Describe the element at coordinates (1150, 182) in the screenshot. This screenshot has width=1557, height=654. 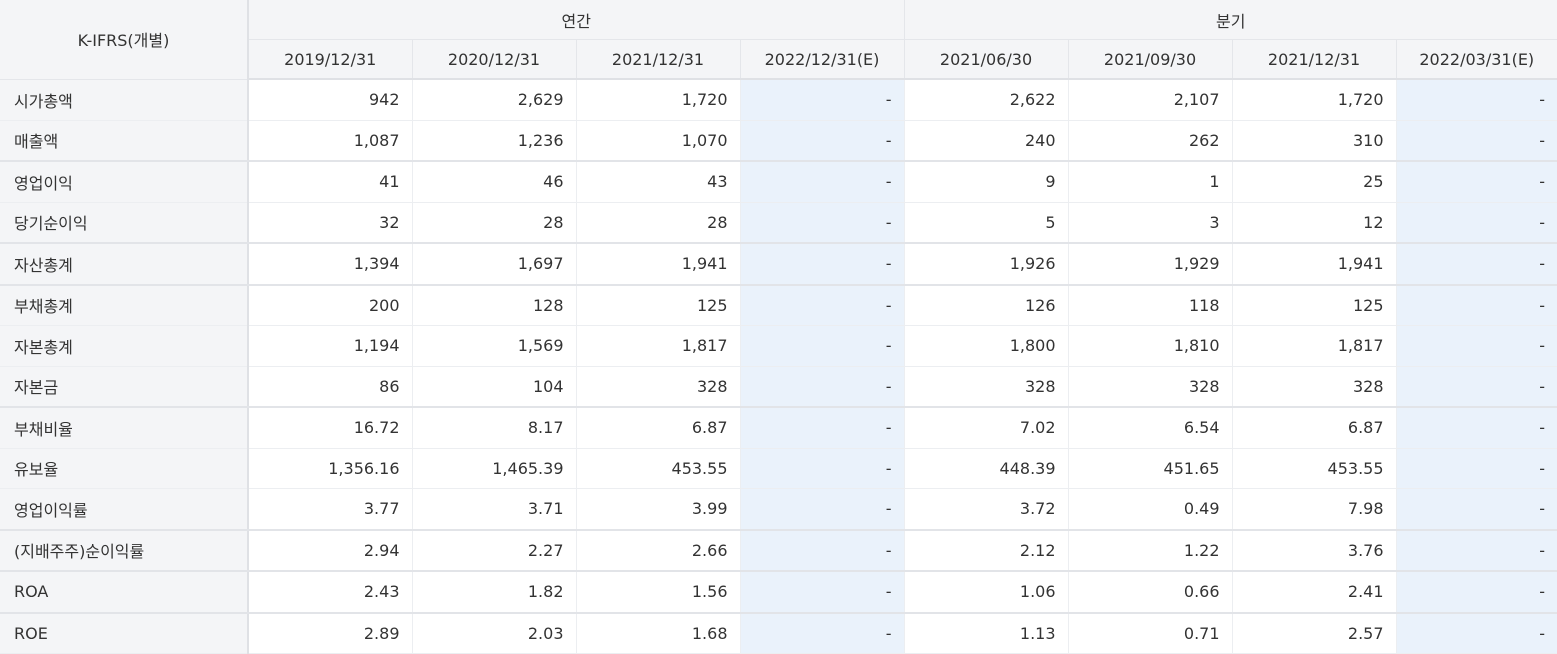
I see `table-cell: 1` at that location.